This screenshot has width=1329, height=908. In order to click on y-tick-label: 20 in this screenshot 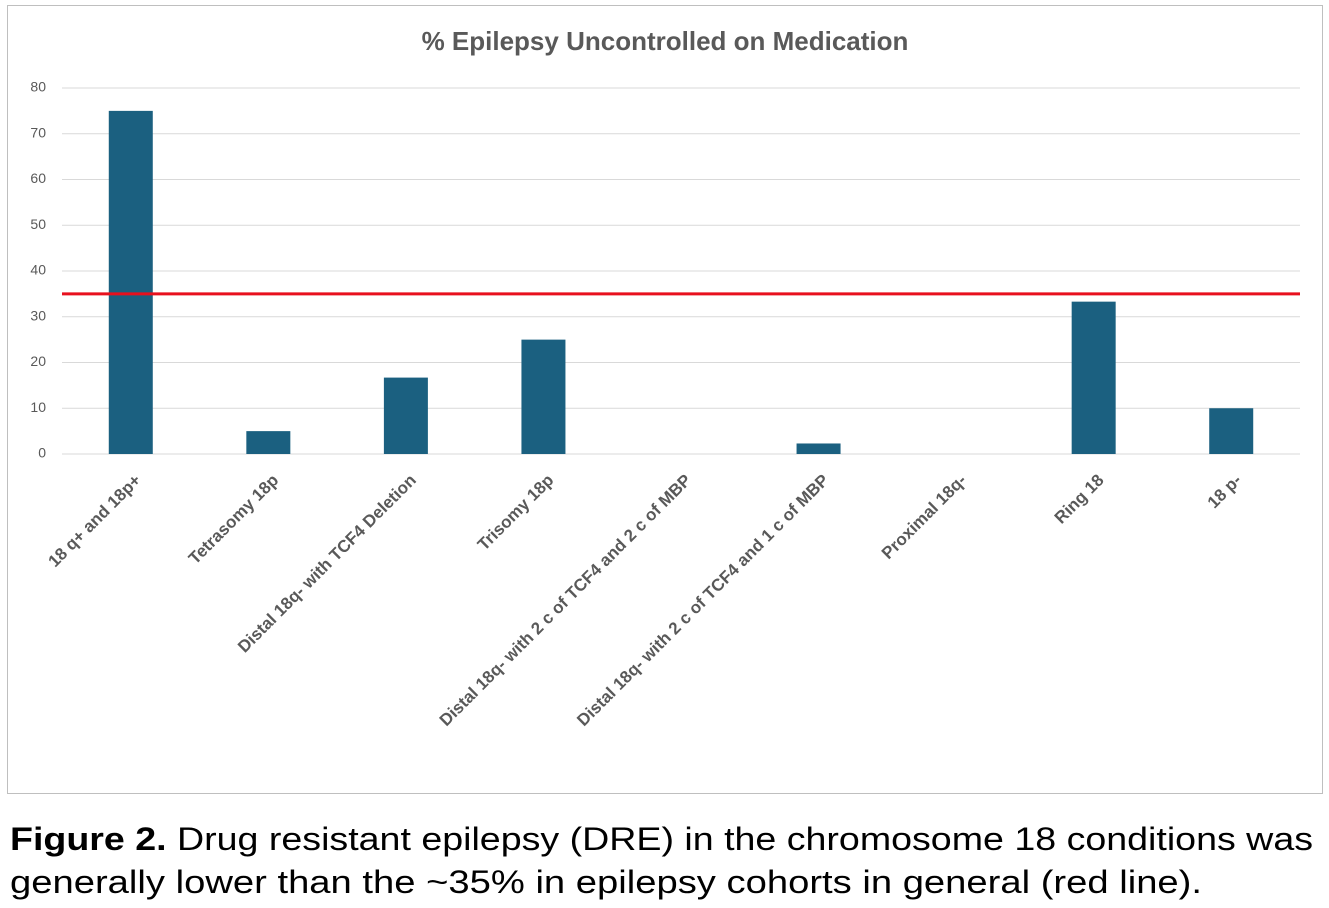, I will do `click(38, 361)`.